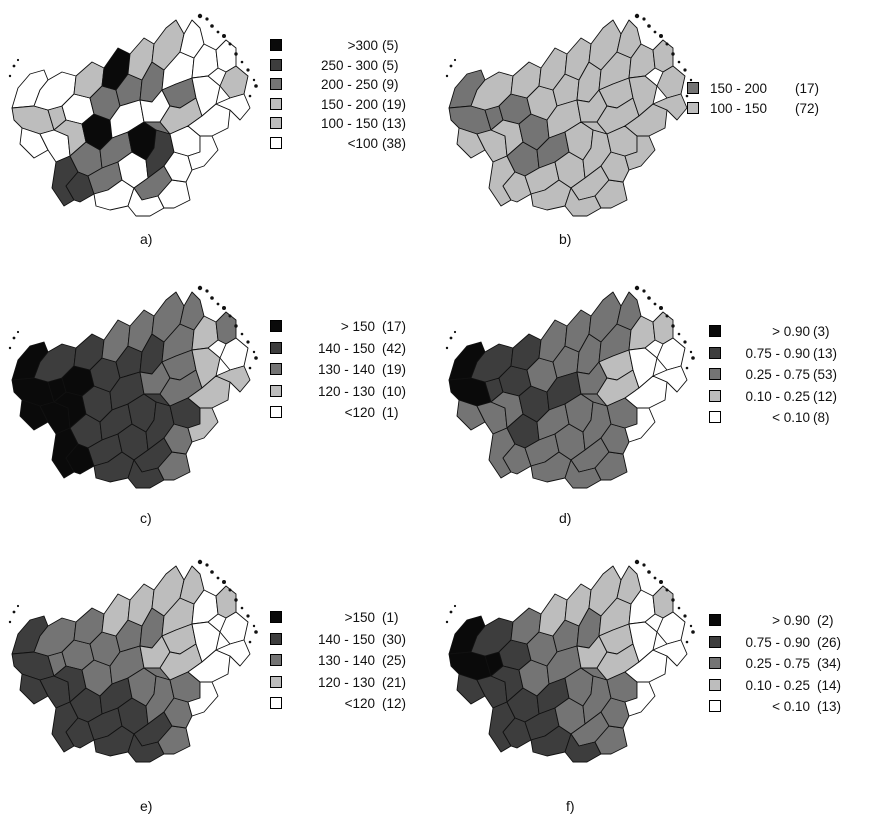 This screenshot has height=824, width=874. What do you see at coordinates (355, 392) in the screenshot?
I see `legend-entry: 120 - 130 (10)` at bounding box center [355, 392].